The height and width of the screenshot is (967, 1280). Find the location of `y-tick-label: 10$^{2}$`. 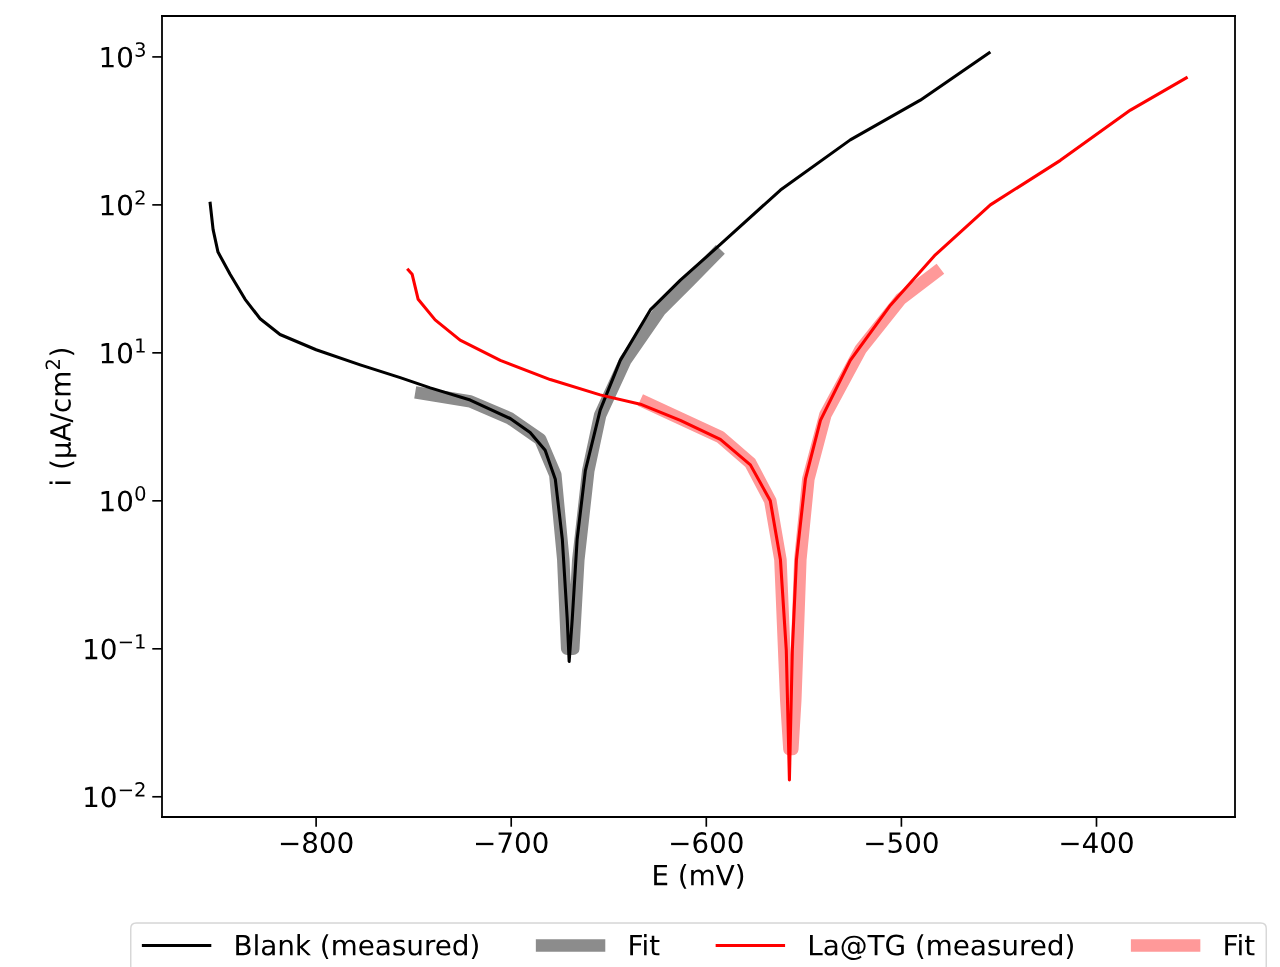

y-tick-label: 10$^{2}$ is located at coordinates (123, 203).